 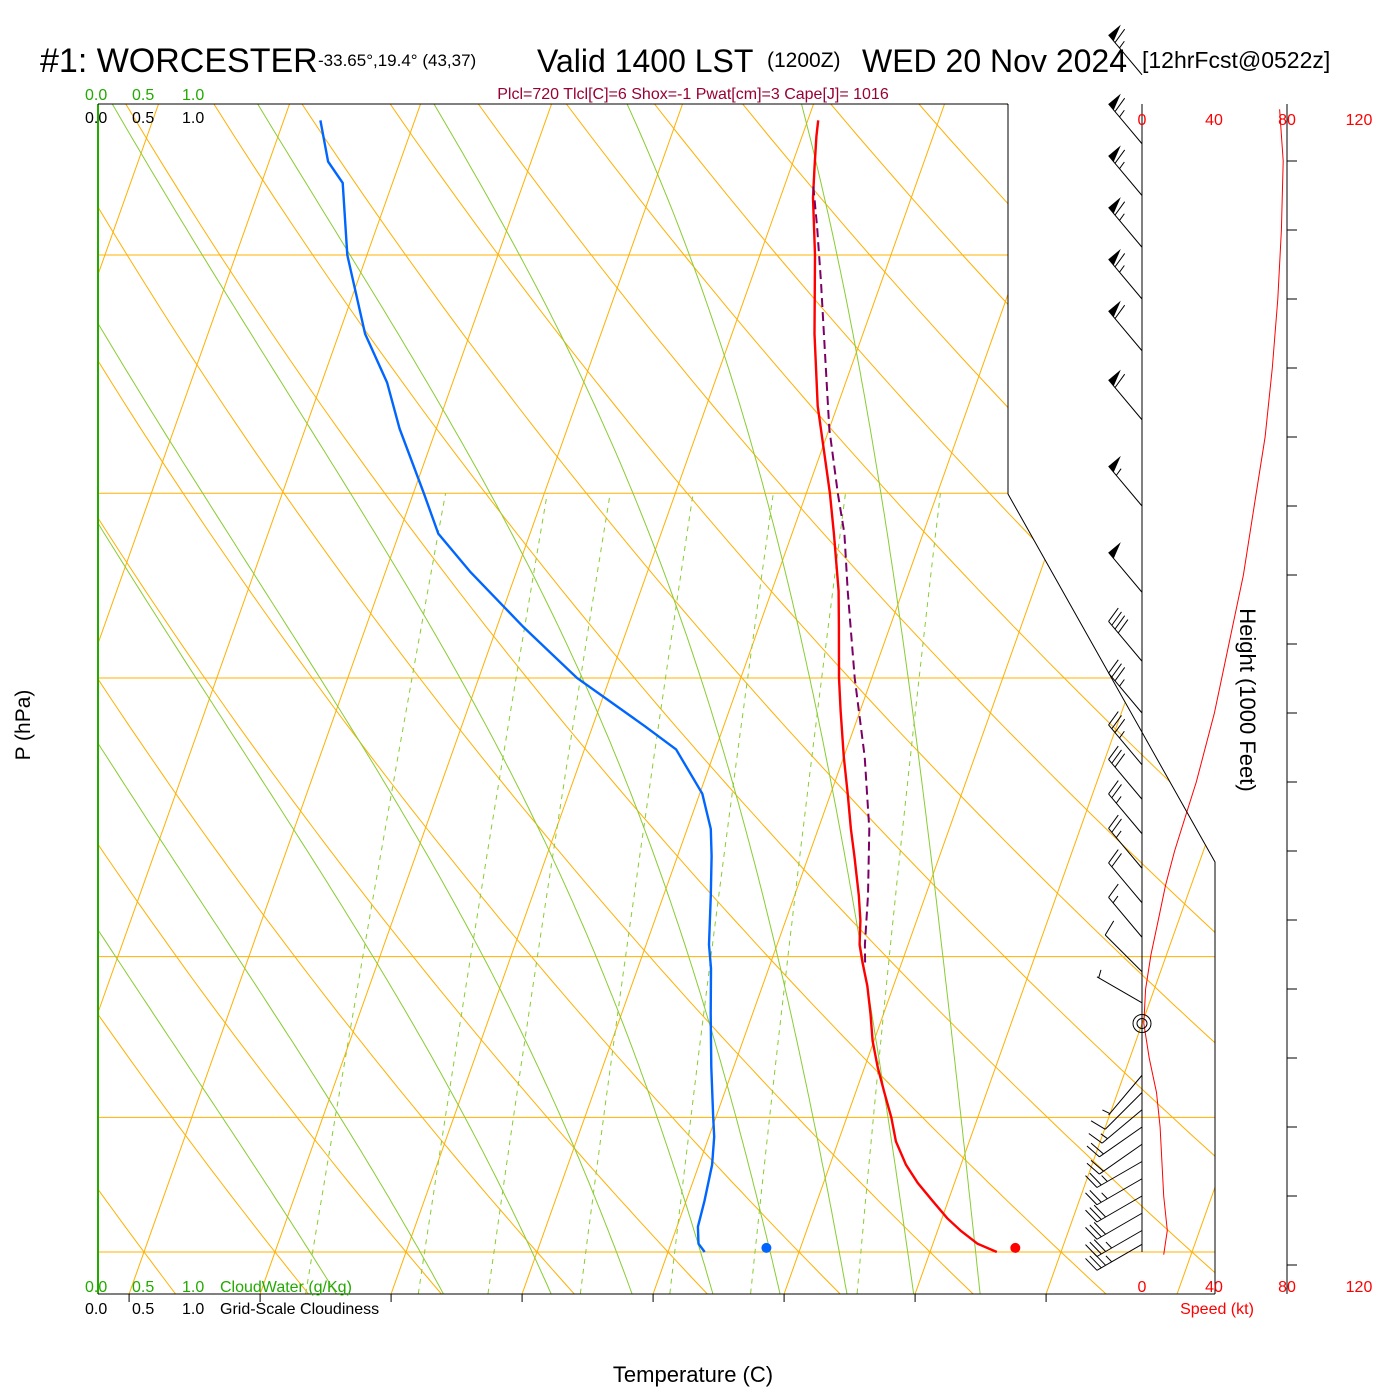 I want to click on cloudiness-tick-top: 1.0, so click(x=193, y=118).